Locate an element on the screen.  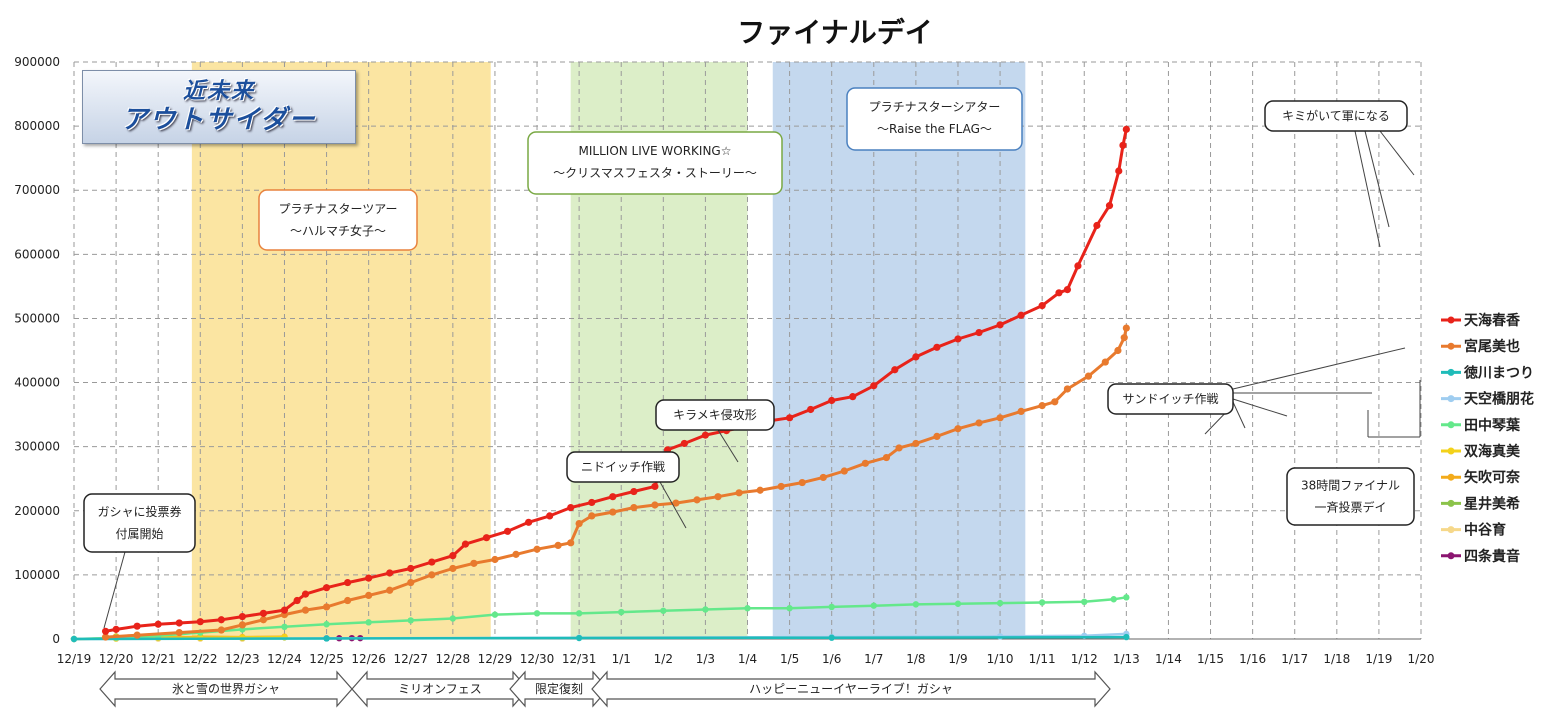
x-tick-label: 1/14 is located at coordinates (1168, 659).